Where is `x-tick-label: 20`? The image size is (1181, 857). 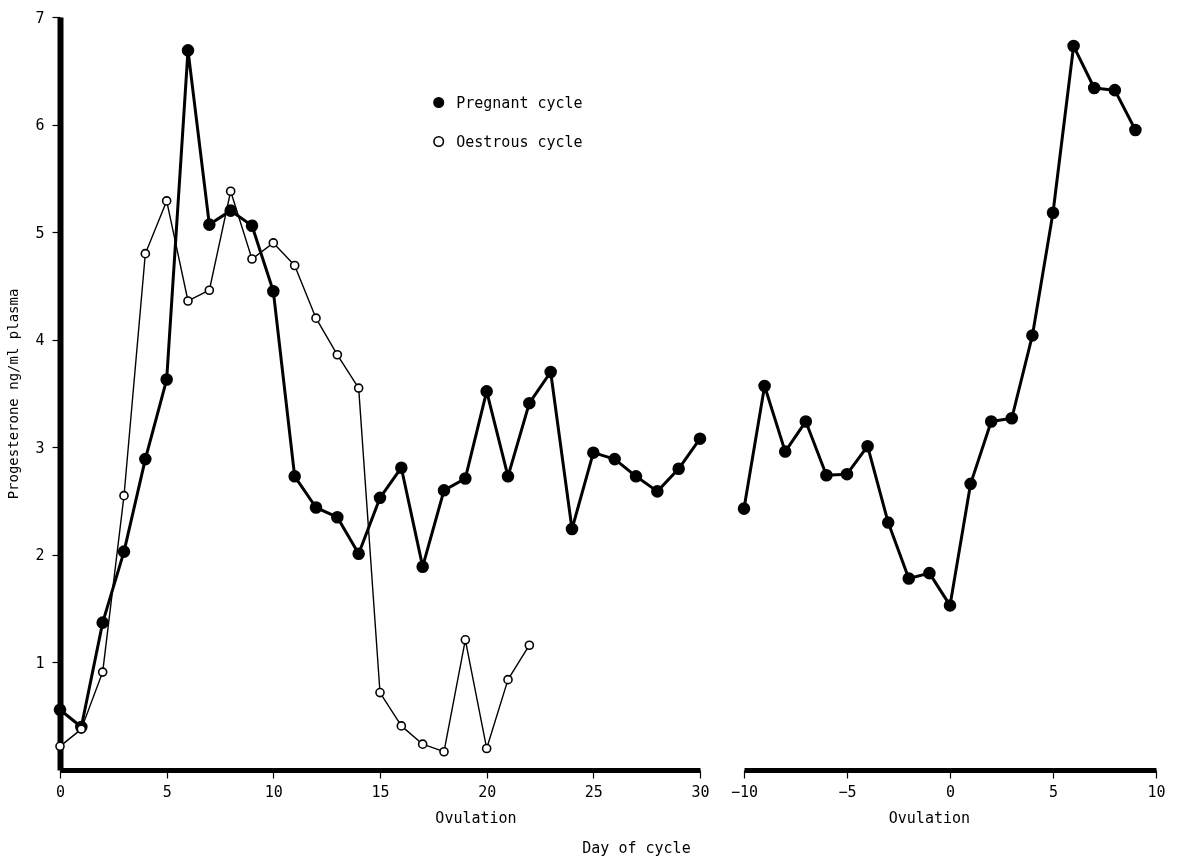
x-tick-label: 20 is located at coordinates (487, 791).